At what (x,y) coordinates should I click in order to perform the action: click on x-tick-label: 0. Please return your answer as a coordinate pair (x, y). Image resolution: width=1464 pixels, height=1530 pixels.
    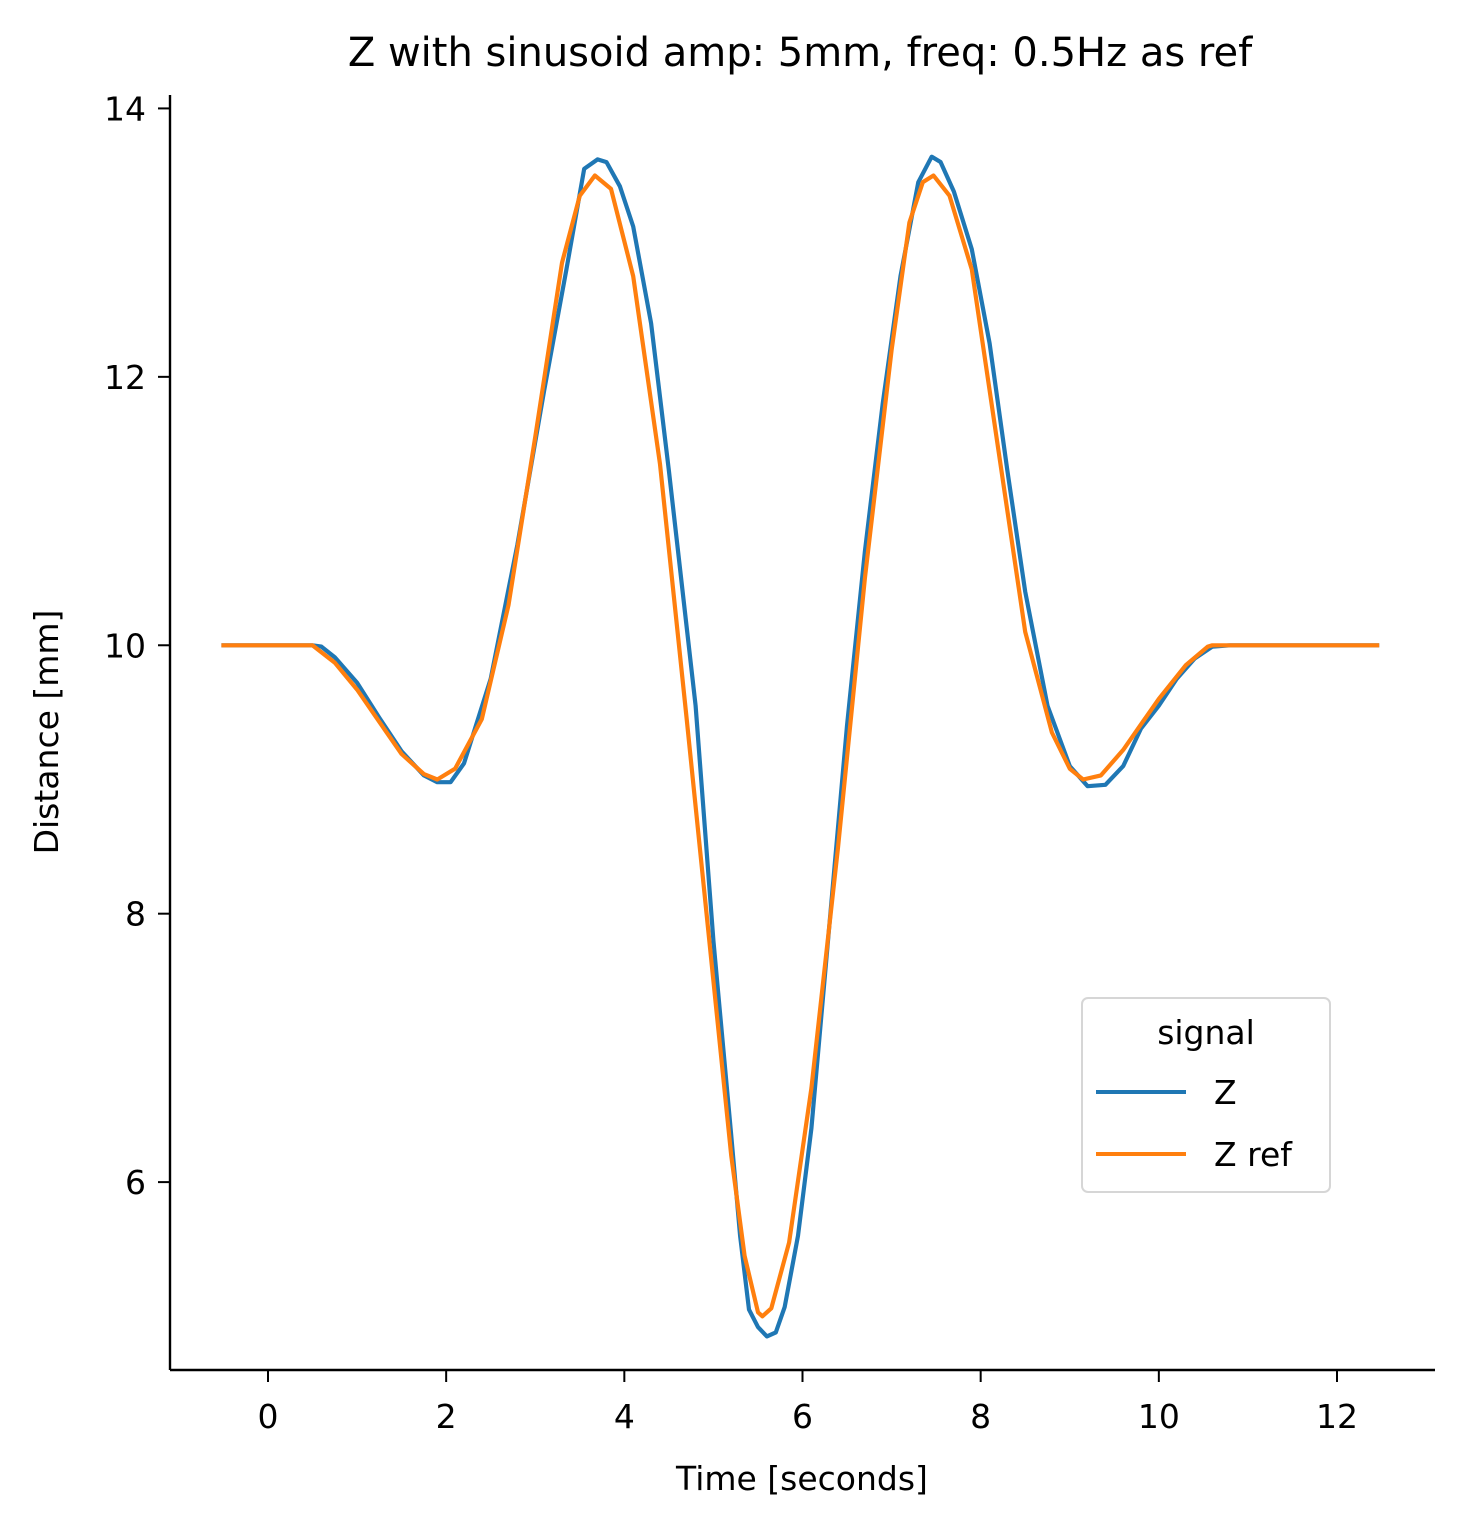
    Looking at the image, I should click on (267, 1416).